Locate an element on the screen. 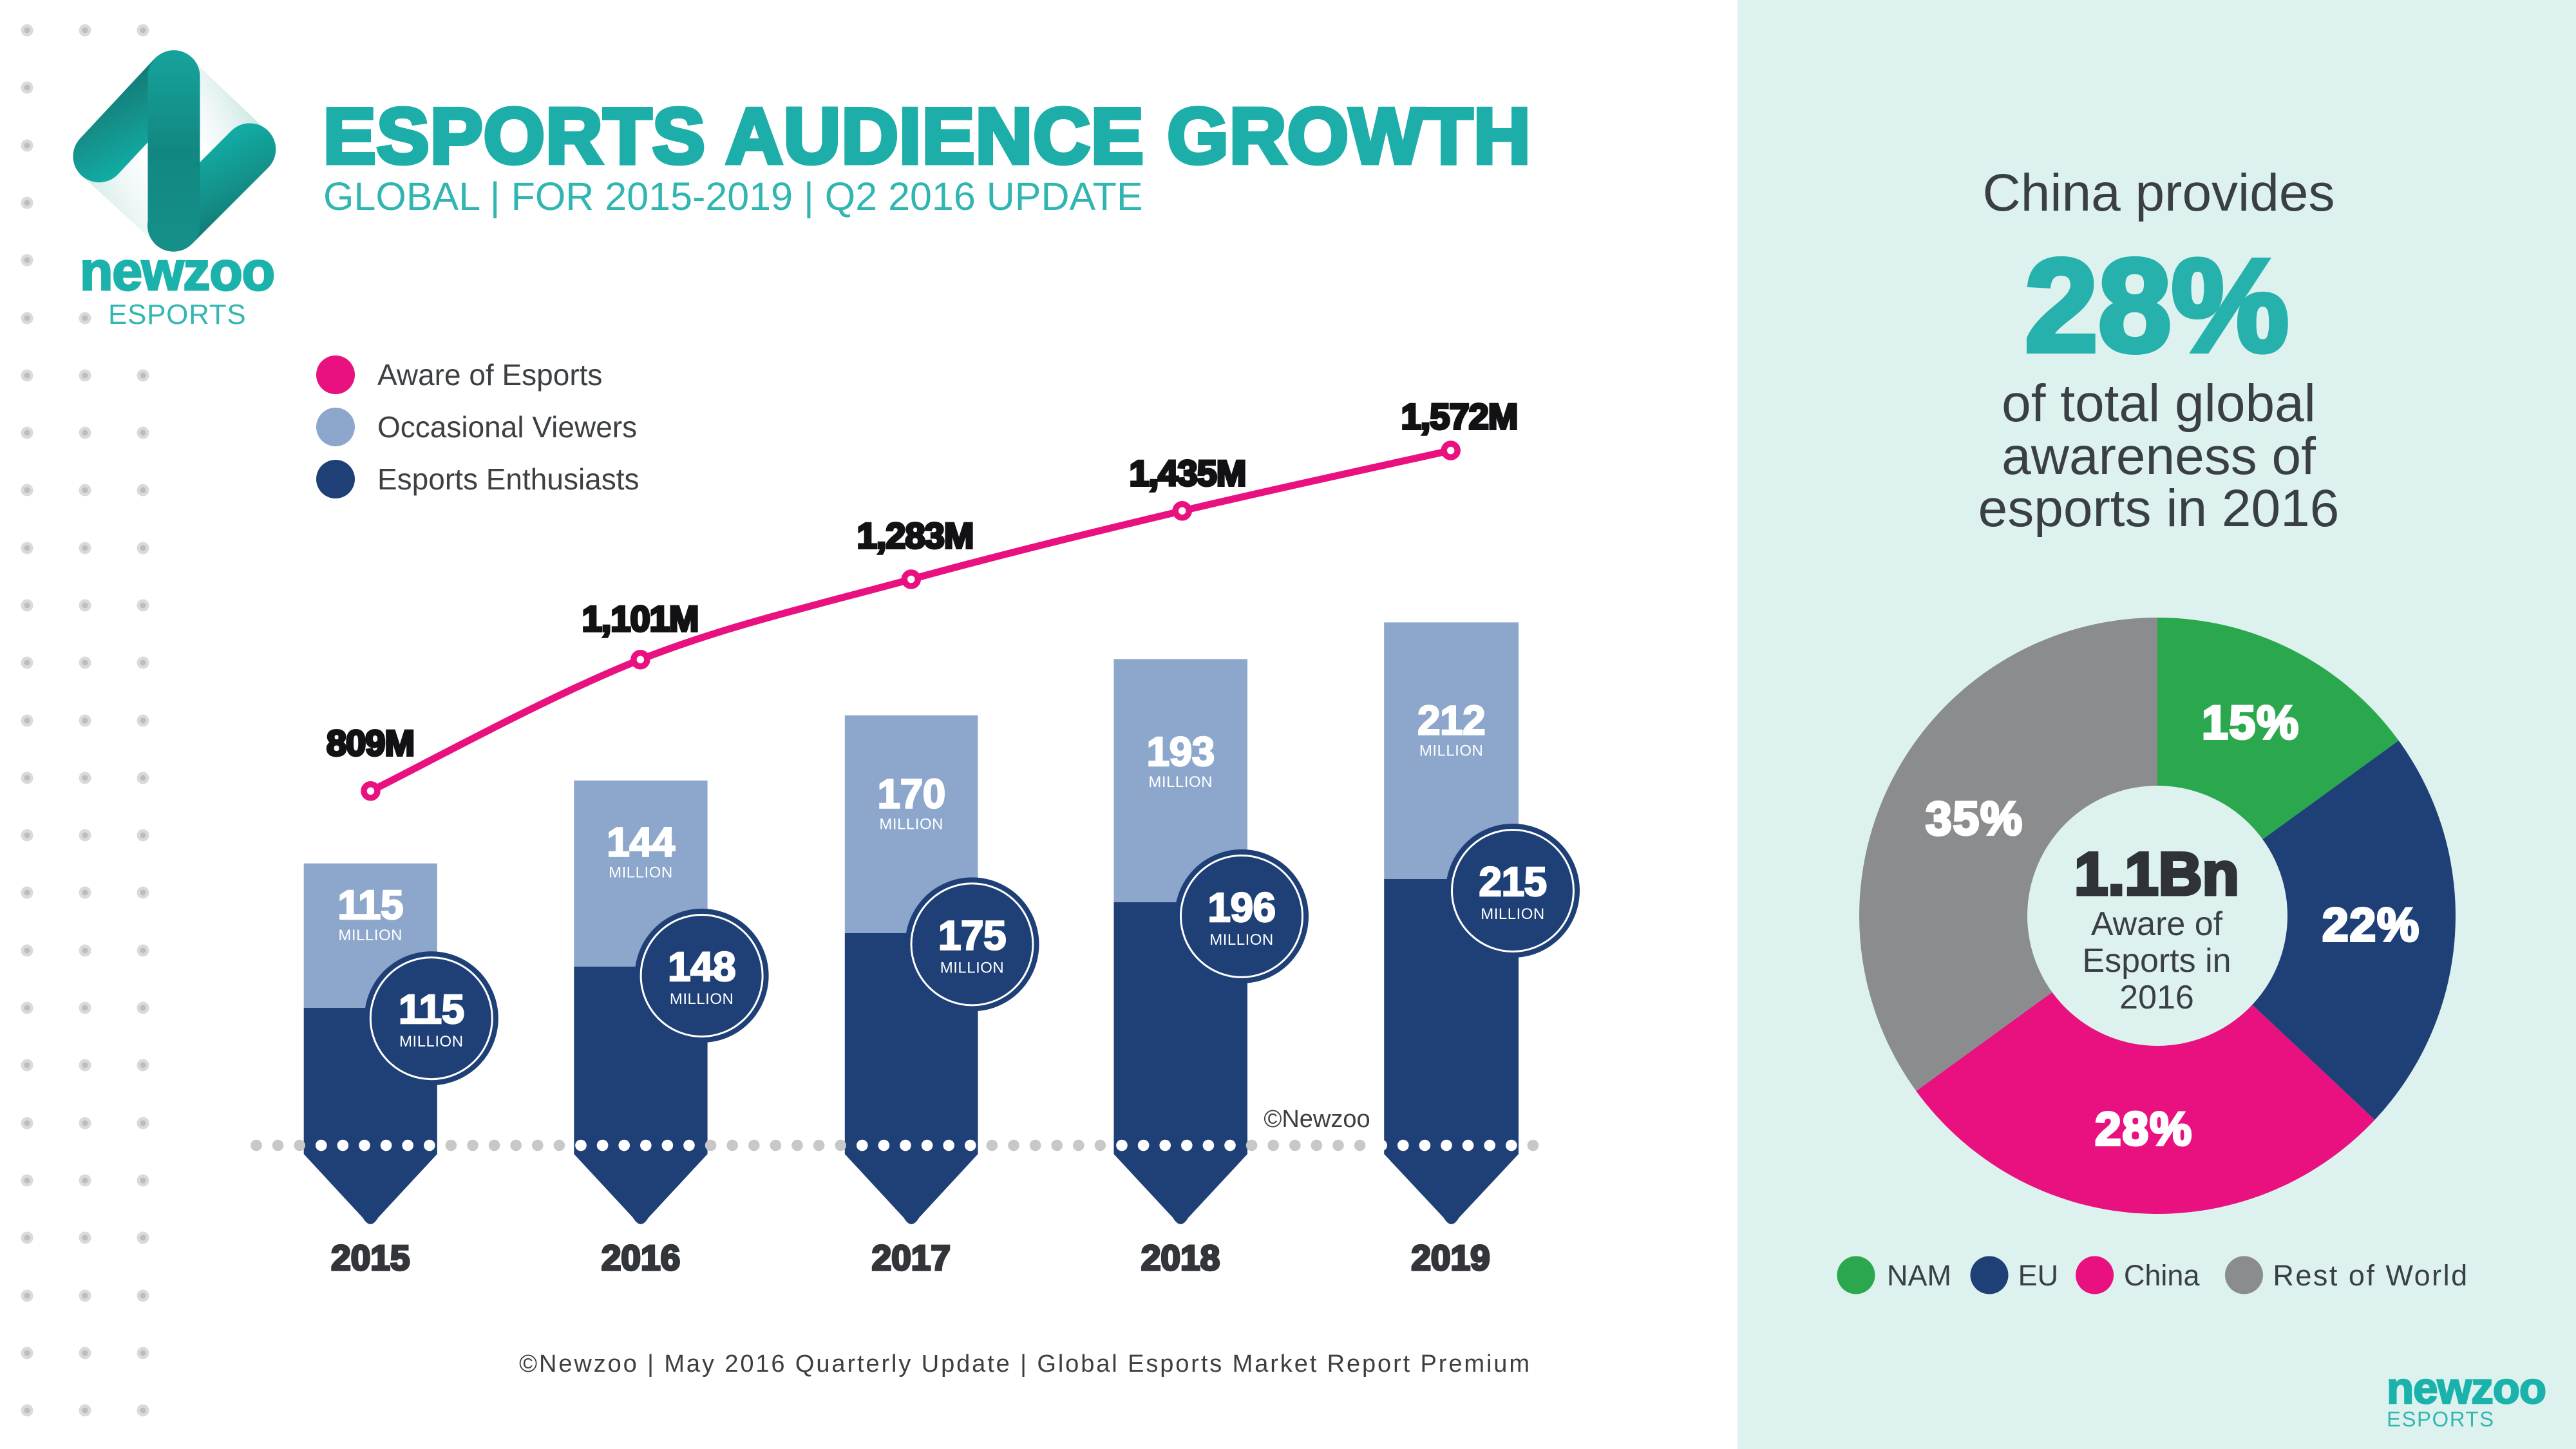  svg-text: 193 is located at coordinates (1181, 751).